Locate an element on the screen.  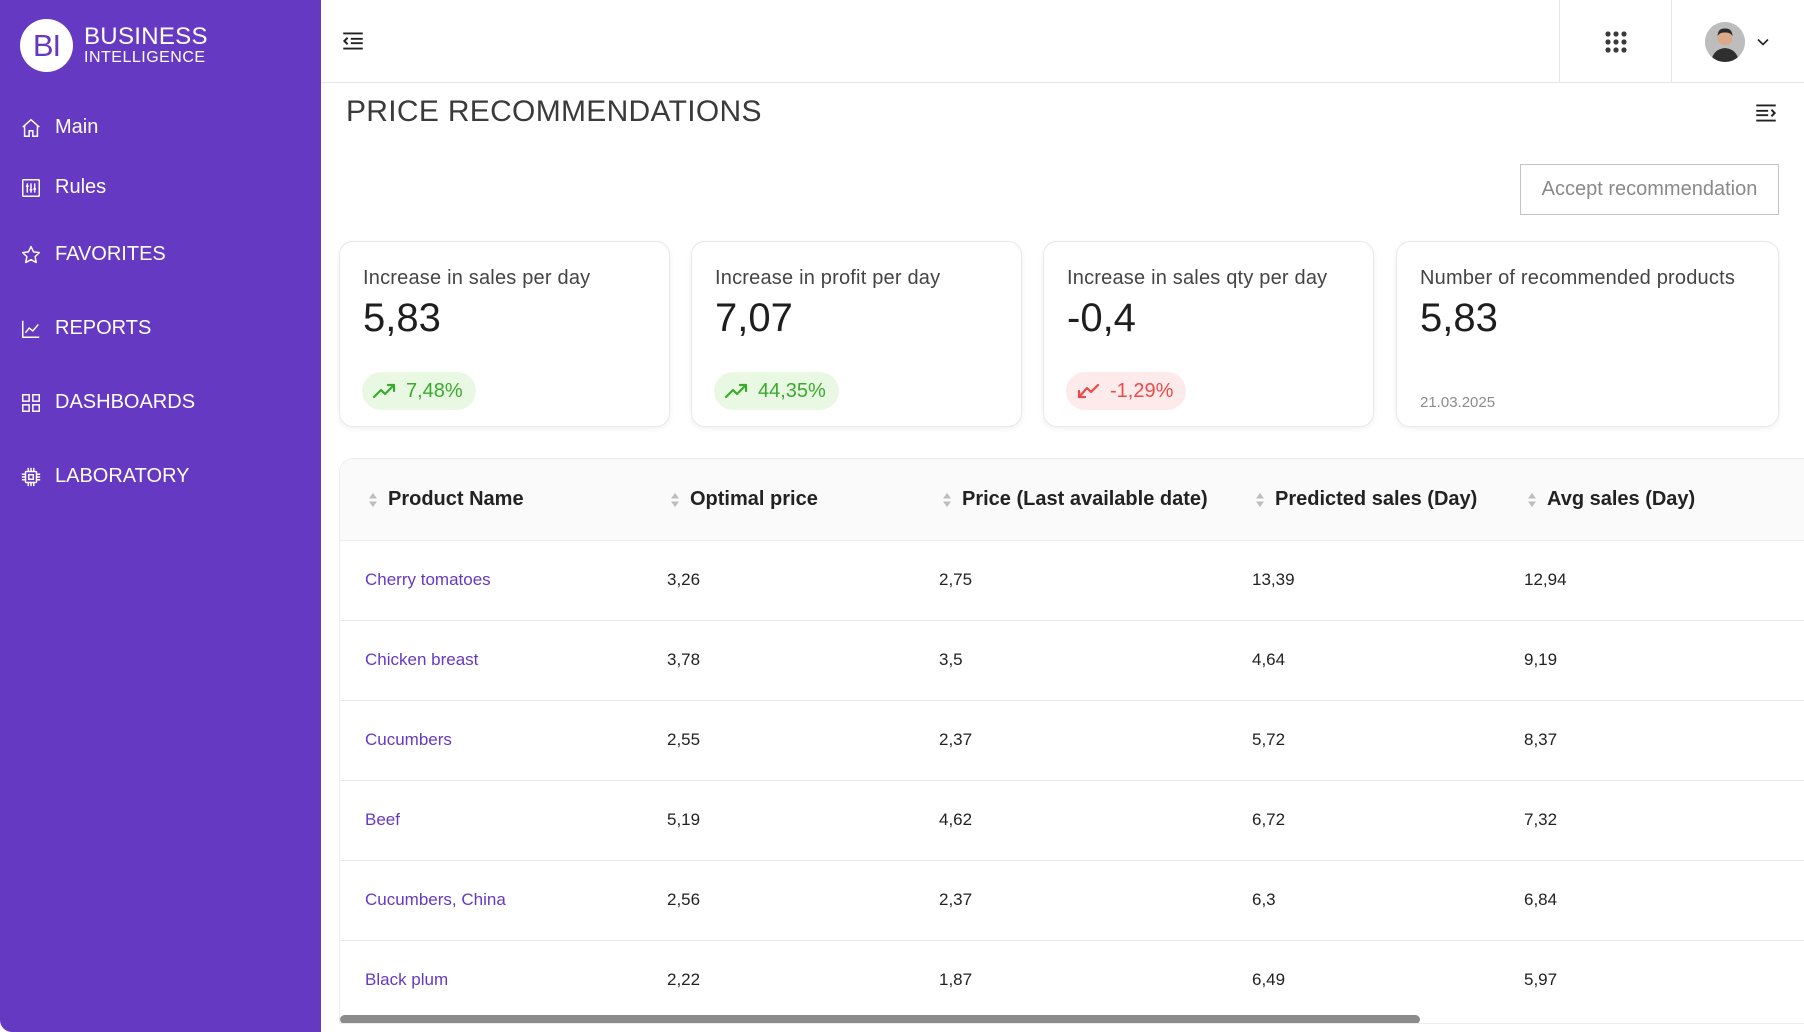
last-price-cell: 4,62 is located at coordinates (956, 819).